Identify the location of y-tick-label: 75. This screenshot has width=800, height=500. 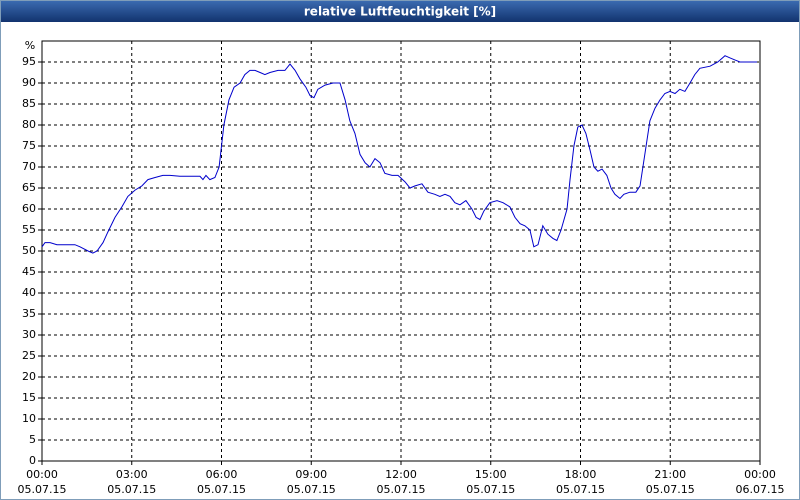
(29, 145).